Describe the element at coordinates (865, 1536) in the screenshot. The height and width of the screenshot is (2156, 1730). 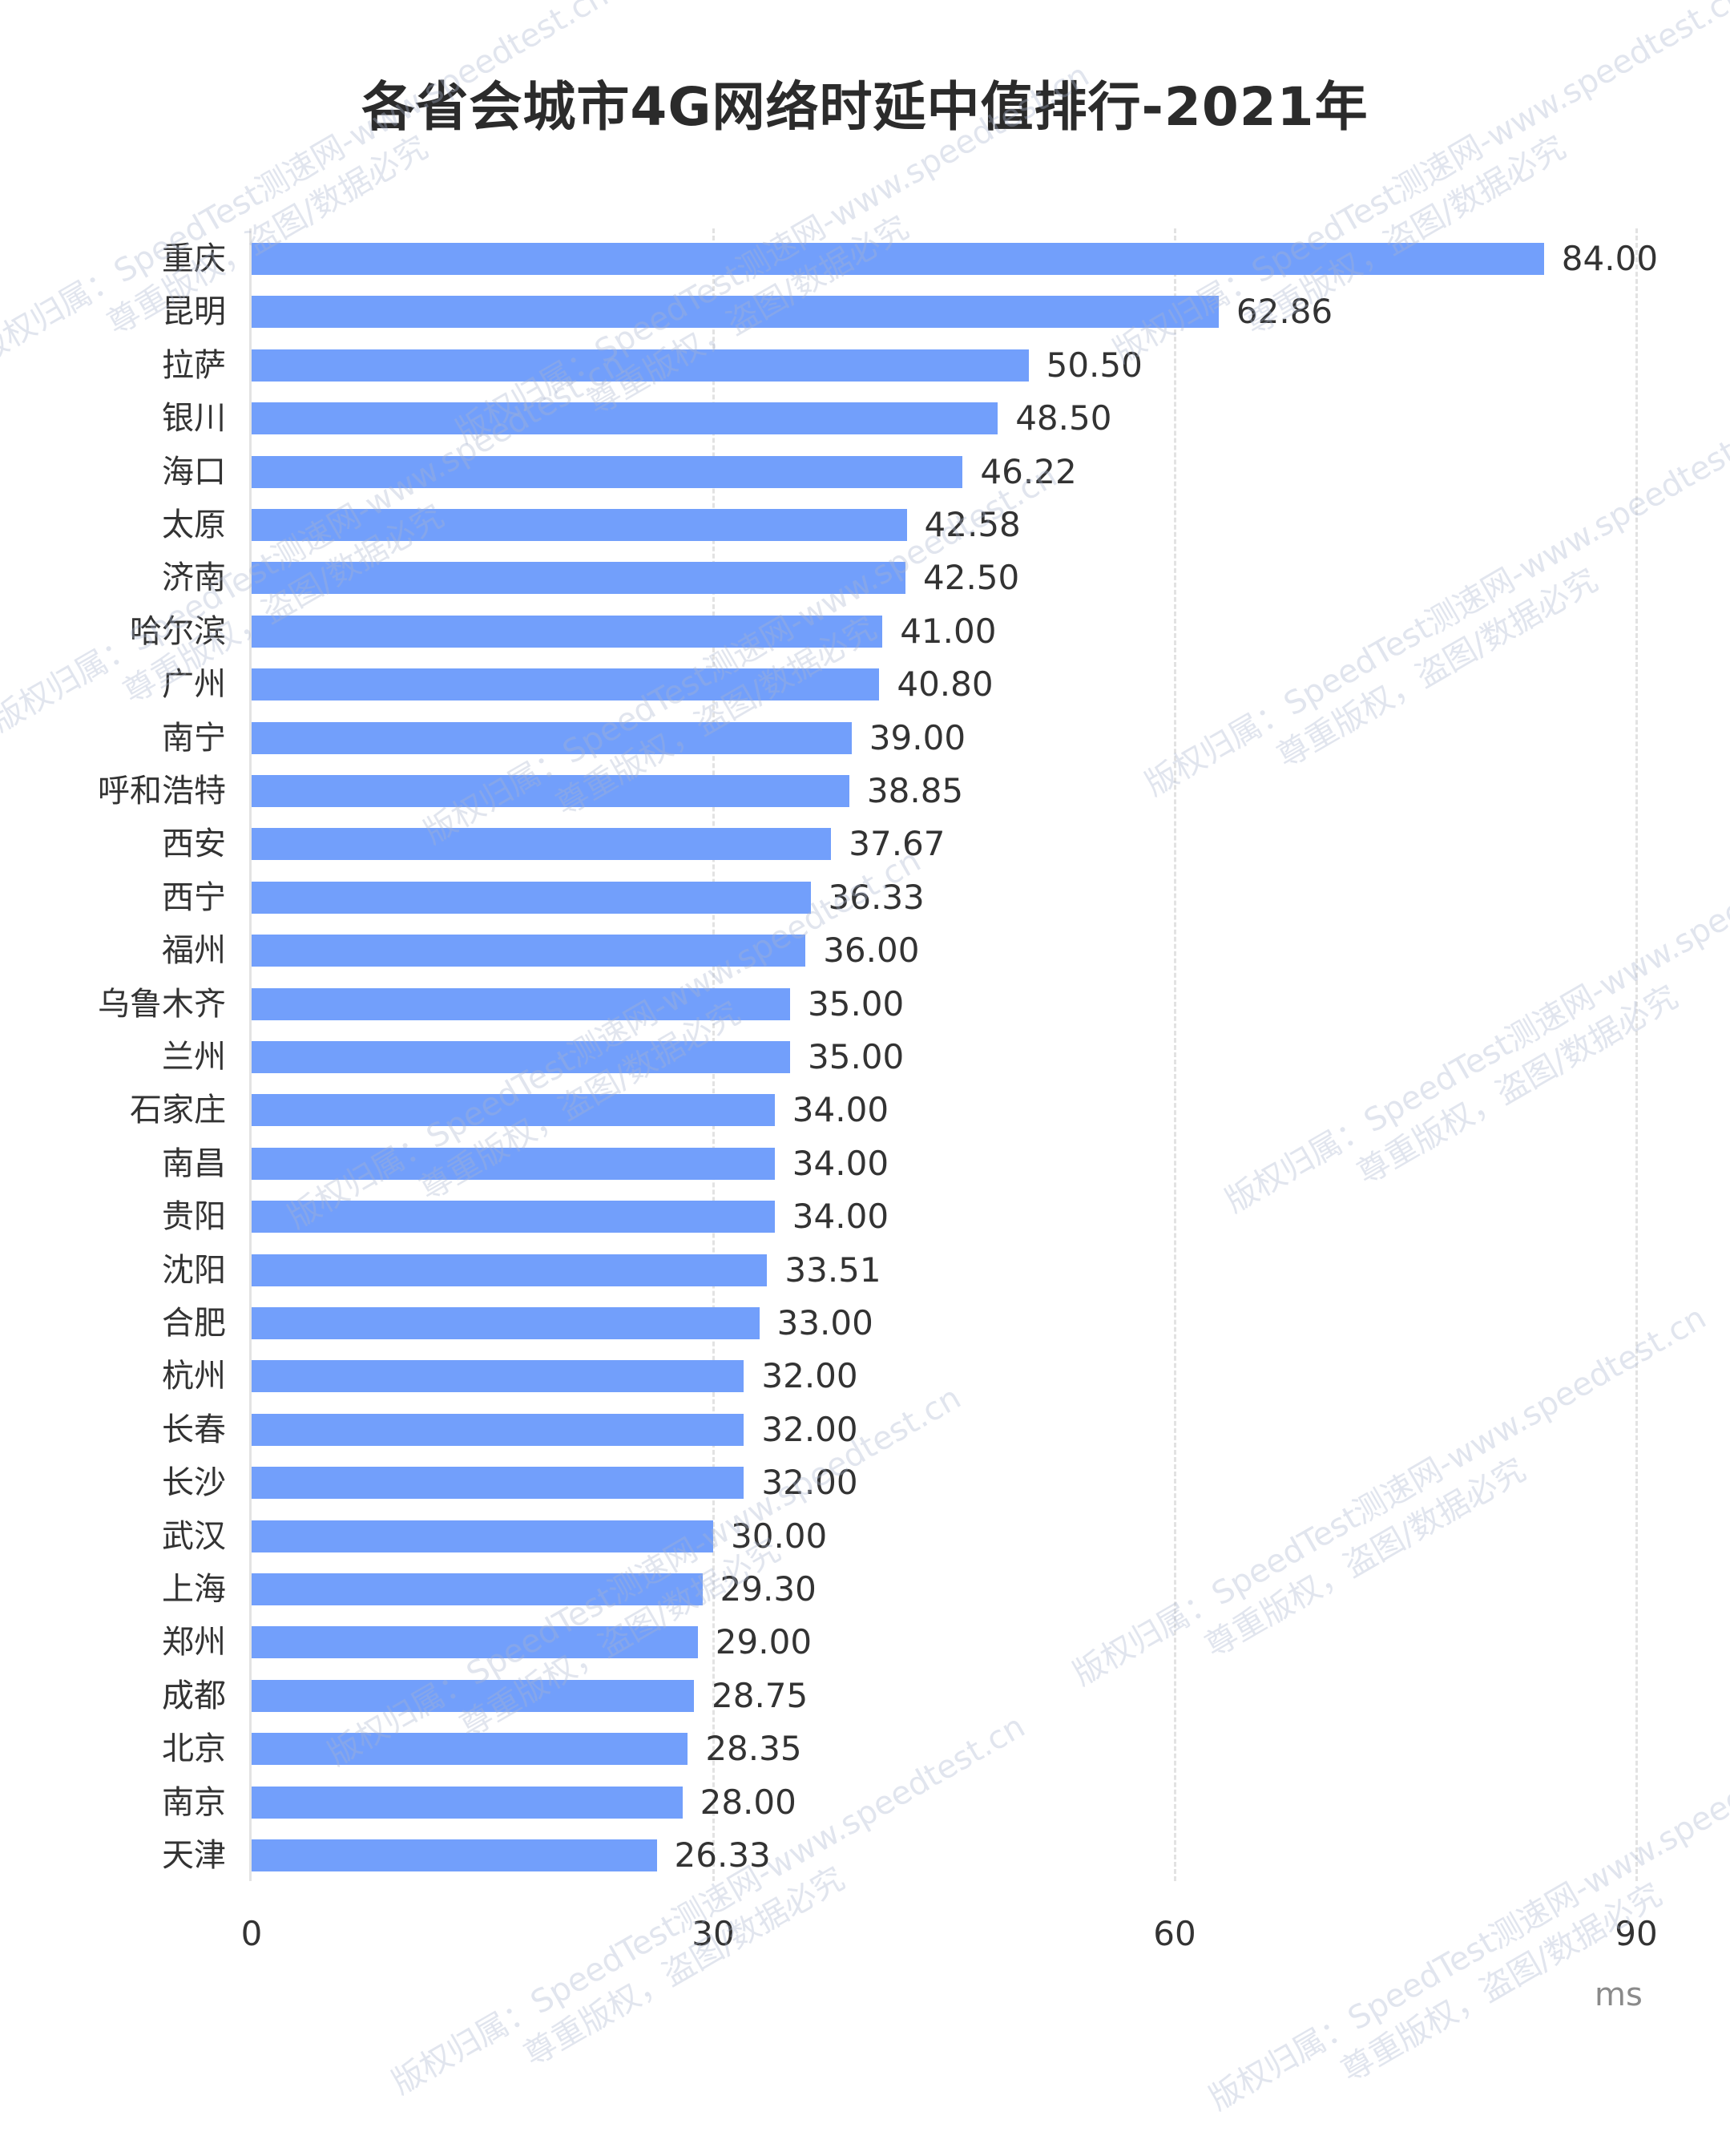
I see `bar-row: 武汉 30.00` at that location.